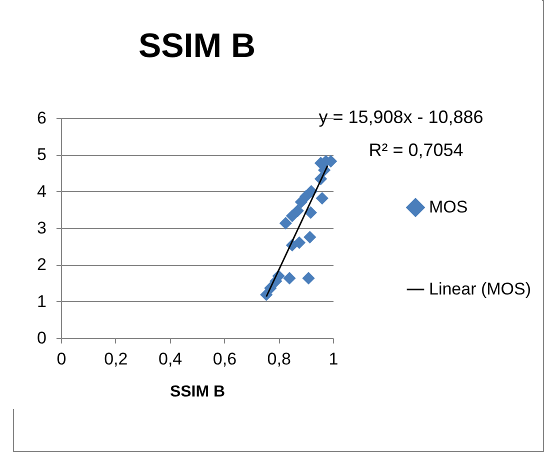  Describe the element at coordinates (41, 301) in the screenshot. I see `y-tick-label: 1` at that location.